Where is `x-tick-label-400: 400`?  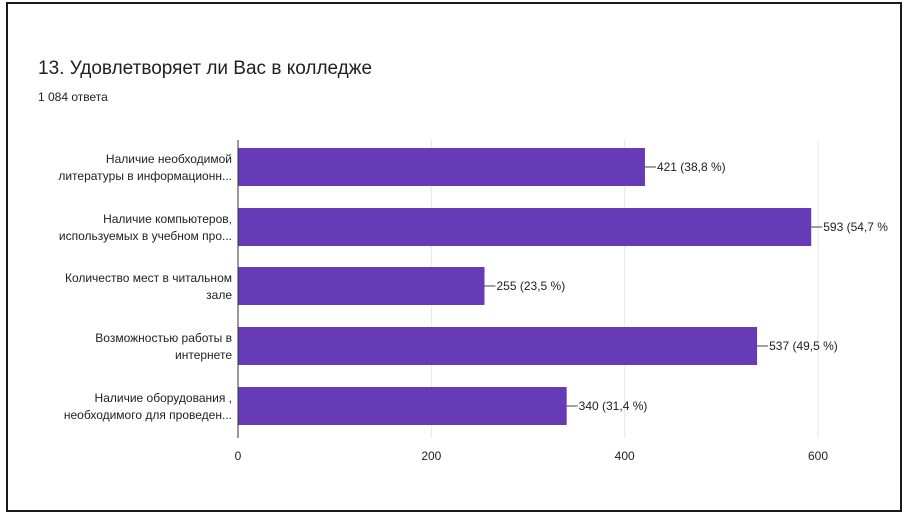 x-tick-label-400: 400 is located at coordinates (625, 456).